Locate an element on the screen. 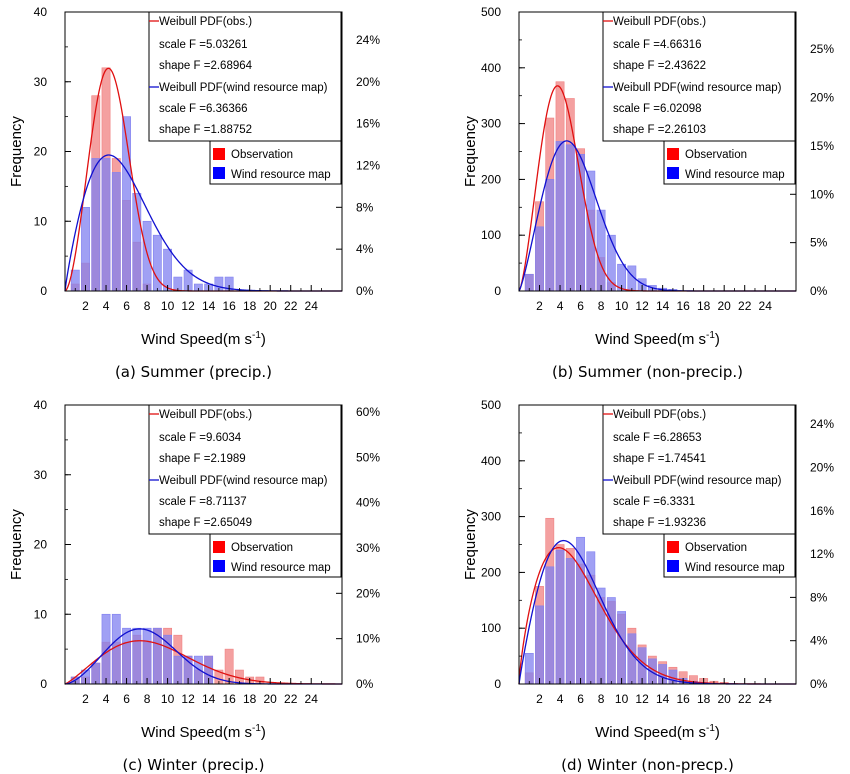  y2-tick-label: 4% is located at coordinates (819, 641).